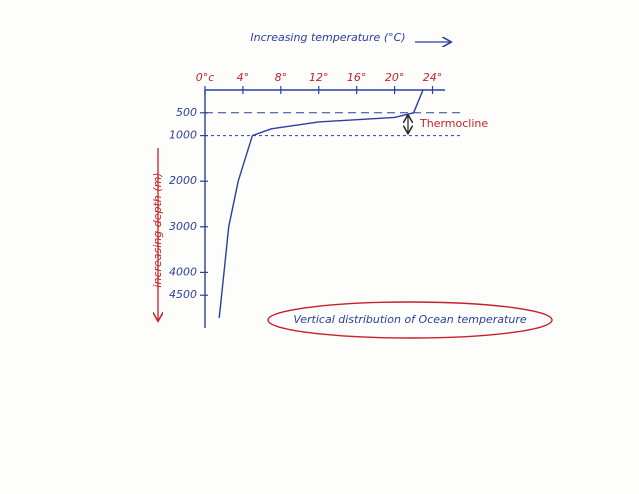  I want to click on x-tick-label: 16°, so click(357, 77).